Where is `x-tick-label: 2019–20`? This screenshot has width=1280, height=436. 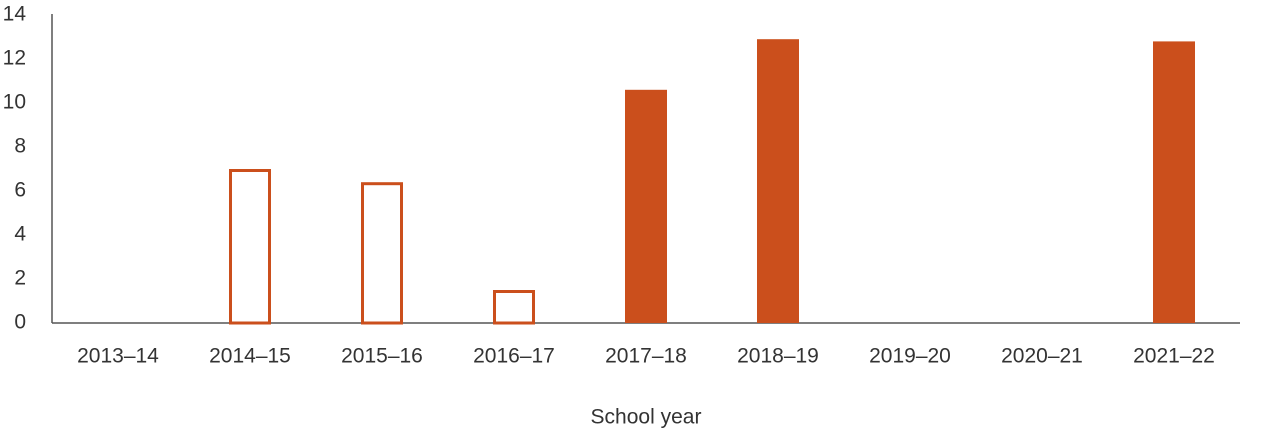
x-tick-label: 2019–20 is located at coordinates (910, 356).